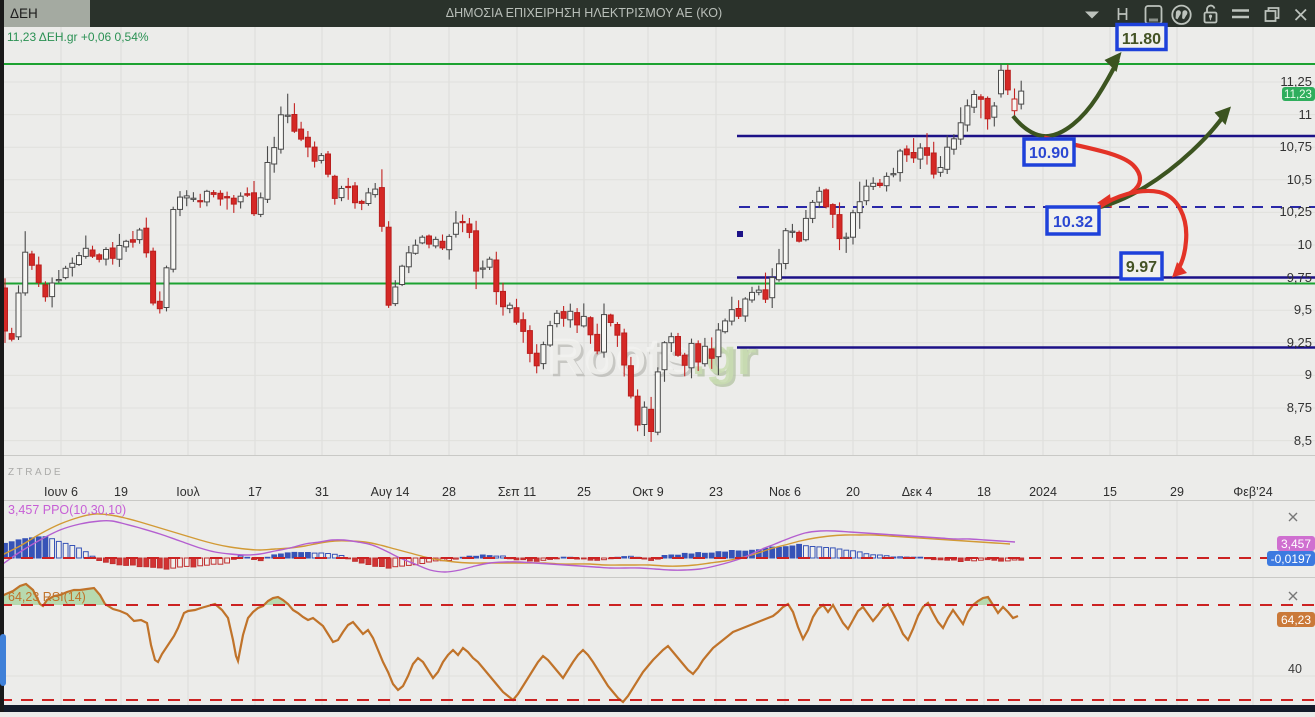 This screenshot has height=717, width=1315. I want to click on svg-text: 9, so click(1308, 374).